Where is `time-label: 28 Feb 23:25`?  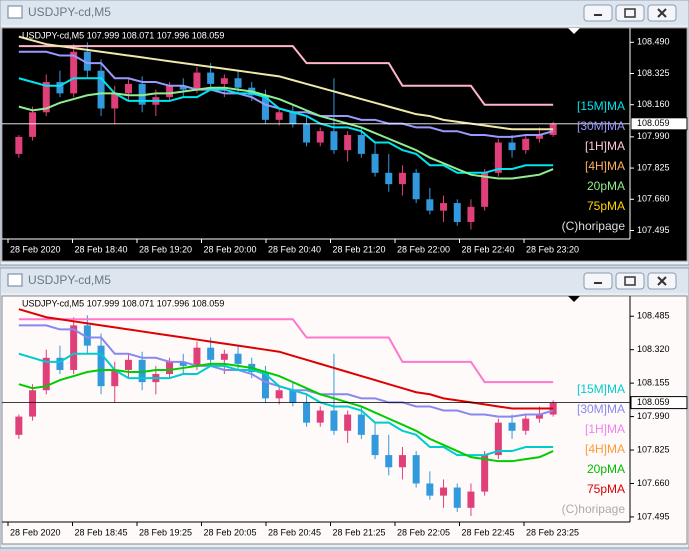 time-label: 28 Feb 23:25 is located at coordinates (552, 532).